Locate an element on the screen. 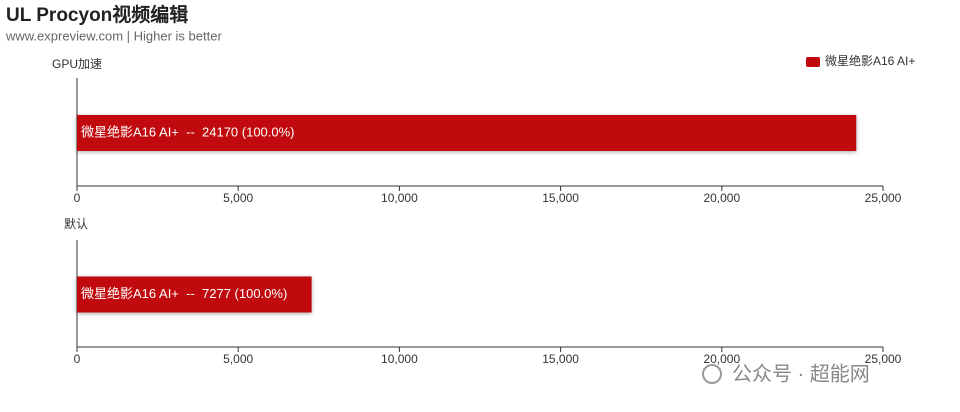 The image size is (960, 412). watermark: 公众号 · 超能网 is located at coordinates (786, 373).